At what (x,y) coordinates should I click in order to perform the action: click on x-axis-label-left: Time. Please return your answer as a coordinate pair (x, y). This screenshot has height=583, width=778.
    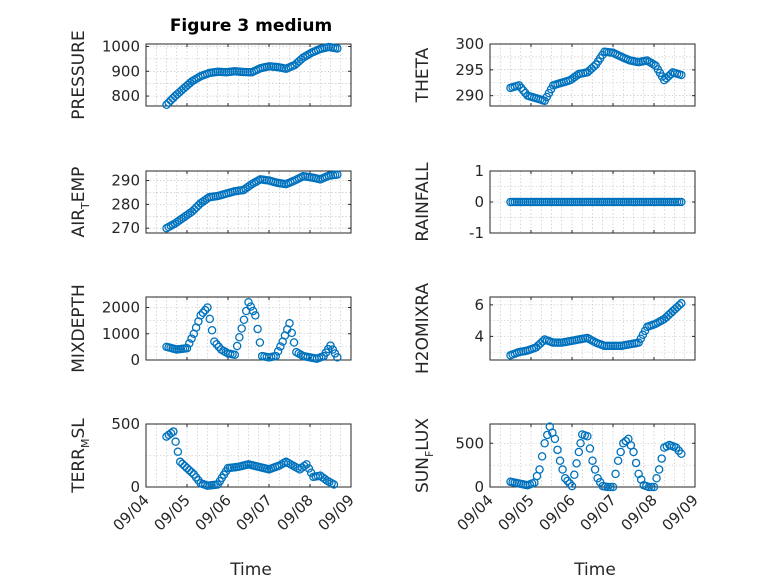
    Looking at the image, I should click on (250, 570).